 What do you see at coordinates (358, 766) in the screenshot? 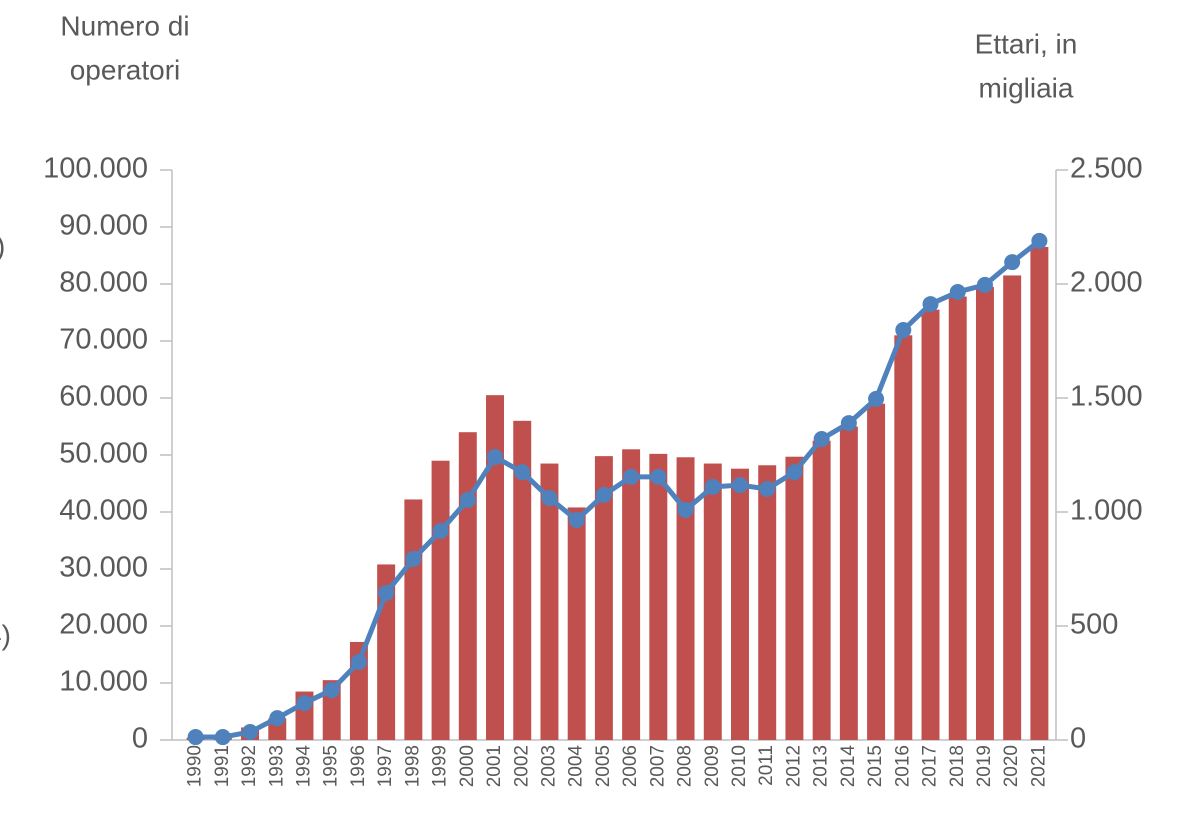
I see `x-tick-label: 1996` at bounding box center [358, 766].